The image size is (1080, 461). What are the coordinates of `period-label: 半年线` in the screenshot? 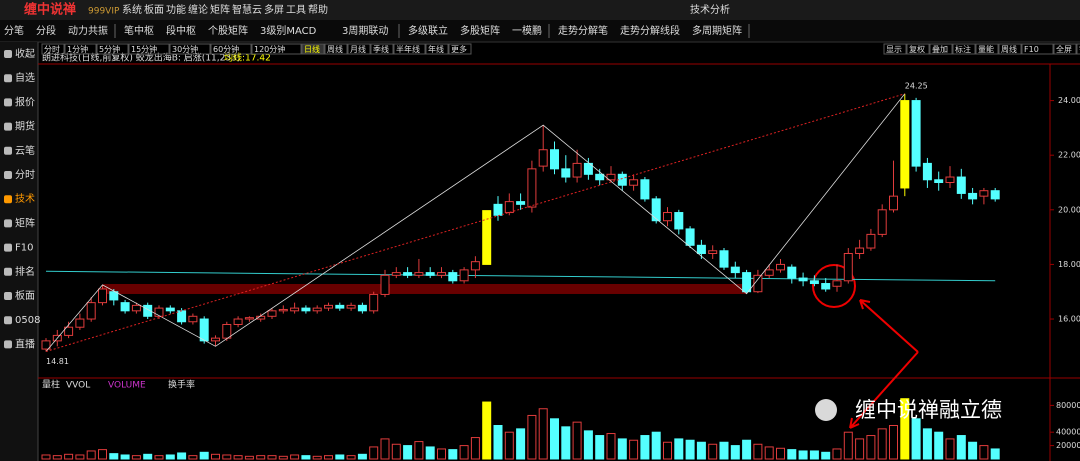 It's located at (408, 49).